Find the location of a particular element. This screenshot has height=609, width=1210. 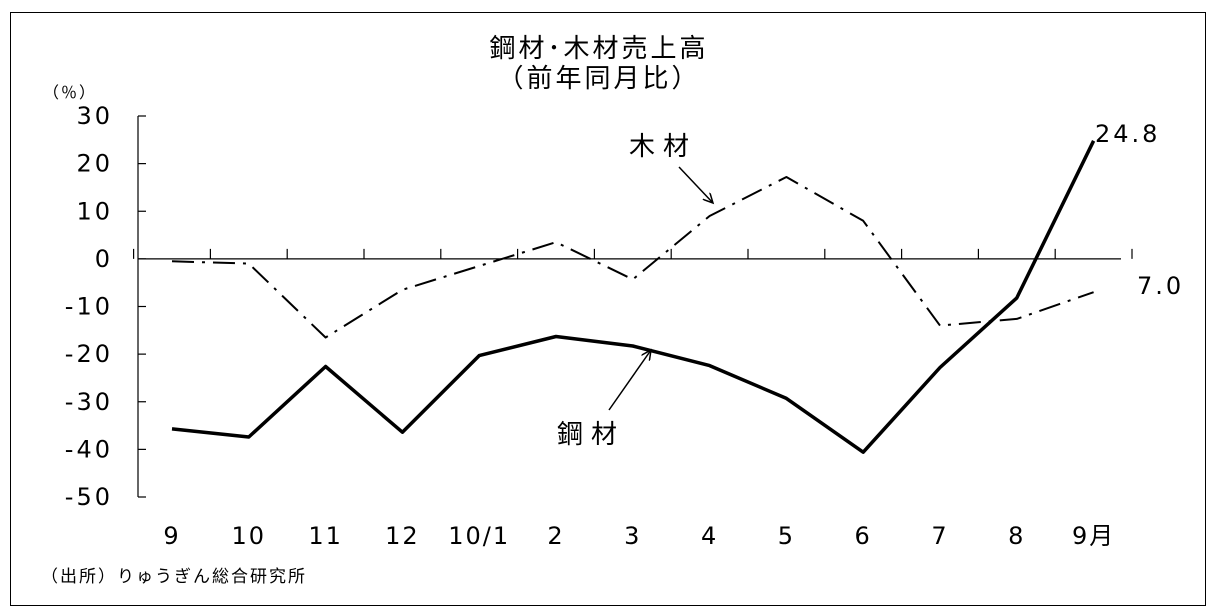

x-tick-label: 2 is located at coordinates (555, 536).